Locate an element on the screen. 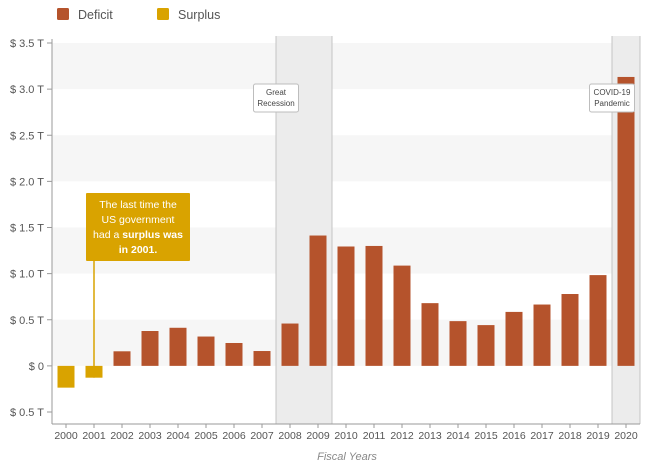  y-tick-label: $ 2.5 T is located at coordinates (27, 136).